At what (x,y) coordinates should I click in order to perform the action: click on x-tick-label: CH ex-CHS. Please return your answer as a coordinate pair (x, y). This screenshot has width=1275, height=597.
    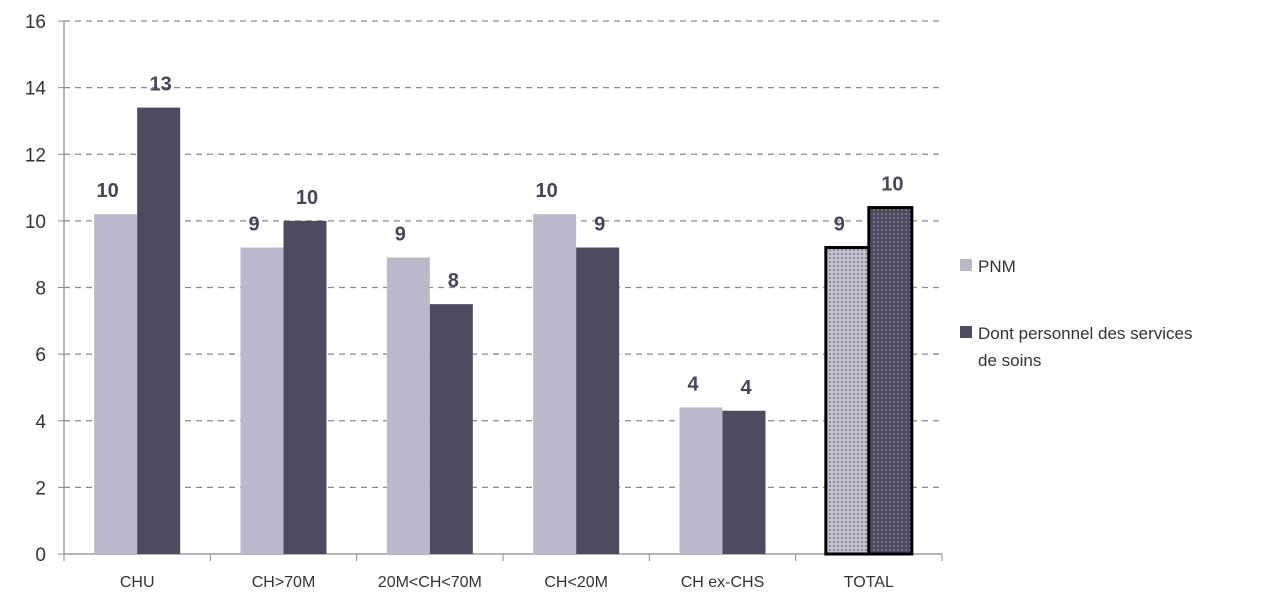
    Looking at the image, I should click on (723, 582).